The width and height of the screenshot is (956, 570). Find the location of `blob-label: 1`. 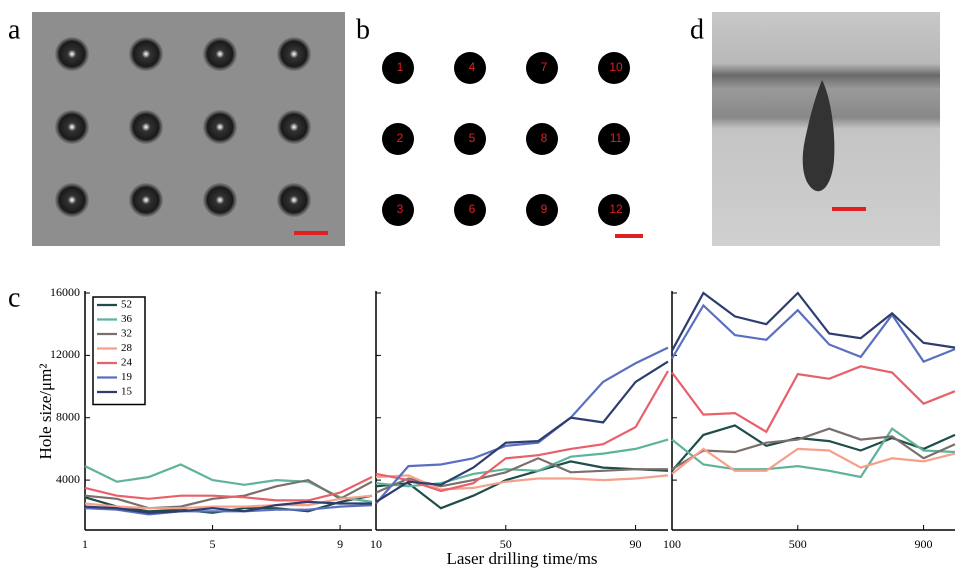

blob-label: 1 is located at coordinates (400, 67).